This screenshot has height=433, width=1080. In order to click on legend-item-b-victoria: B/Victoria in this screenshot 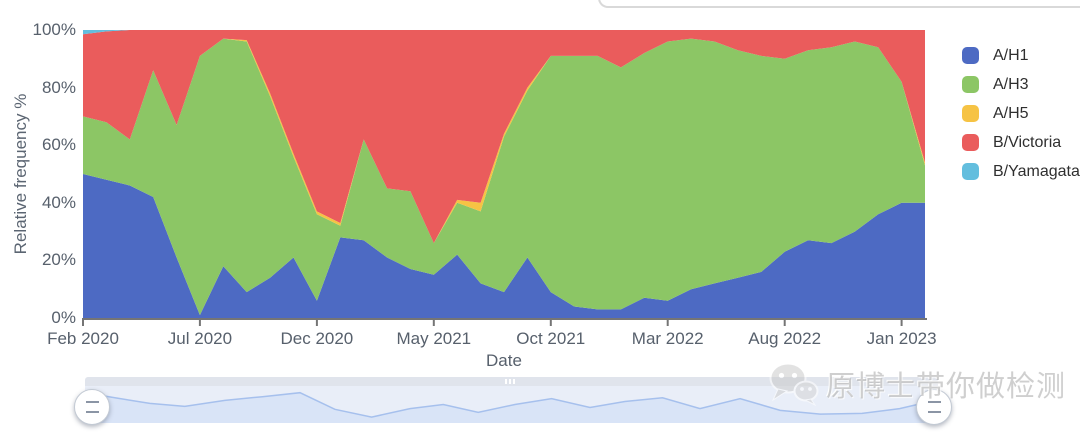, I will do `click(1021, 142)`.